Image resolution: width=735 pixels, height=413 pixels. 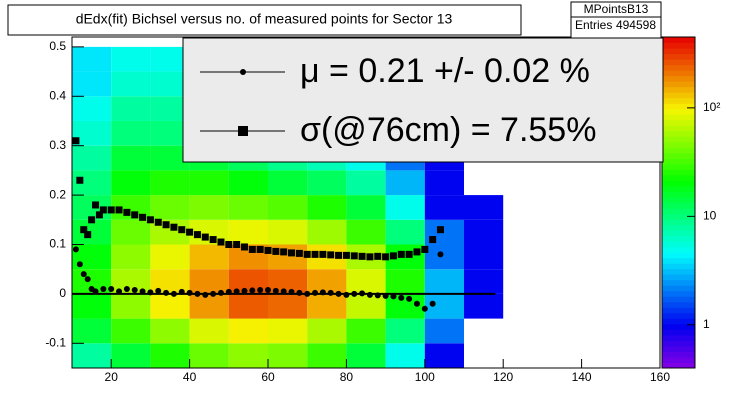 What do you see at coordinates (582, 377) in the screenshot?
I see `x-tick-label: 140` at bounding box center [582, 377].